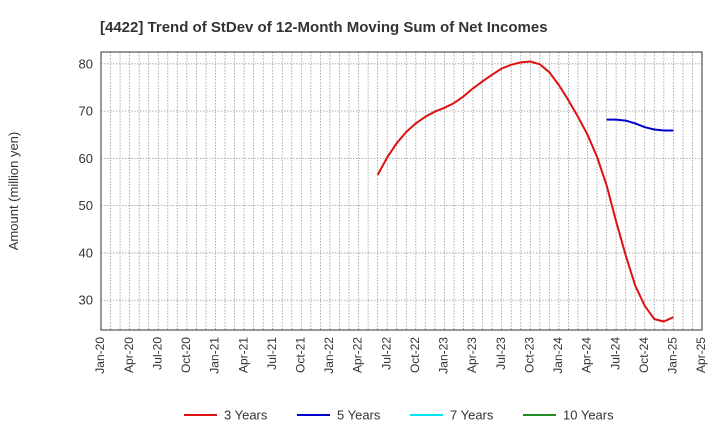 The image size is (720, 440). What do you see at coordinates (243, 355) in the screenshot?
I see `x-tick-label: Apr-21` at bounding box center [243, 355].